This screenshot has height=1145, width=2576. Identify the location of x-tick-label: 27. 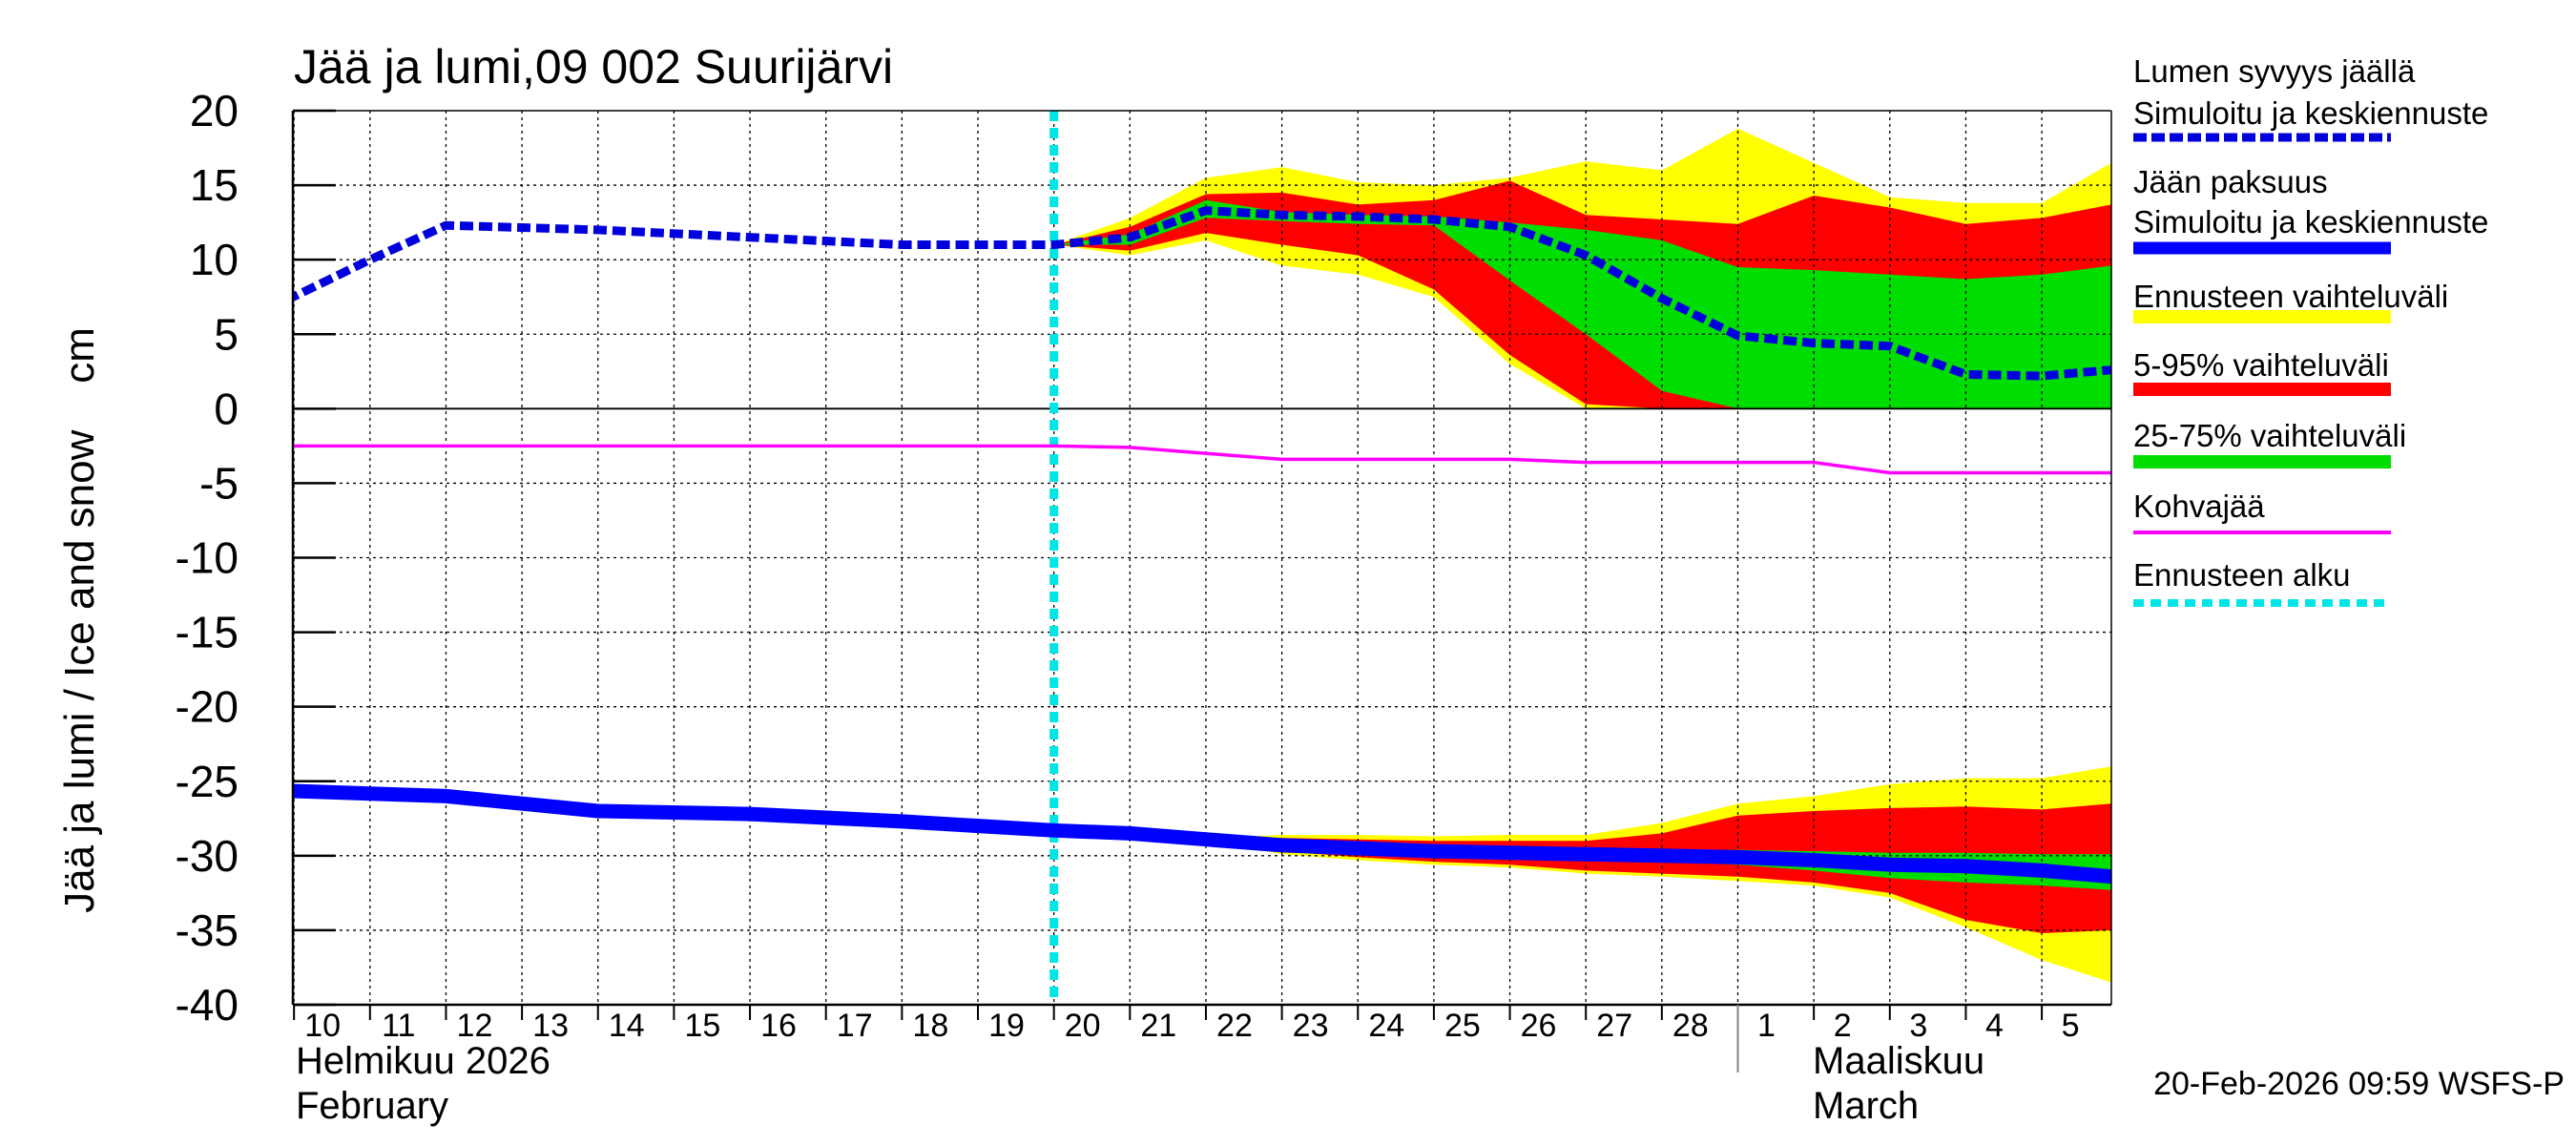
(1614, 1026).